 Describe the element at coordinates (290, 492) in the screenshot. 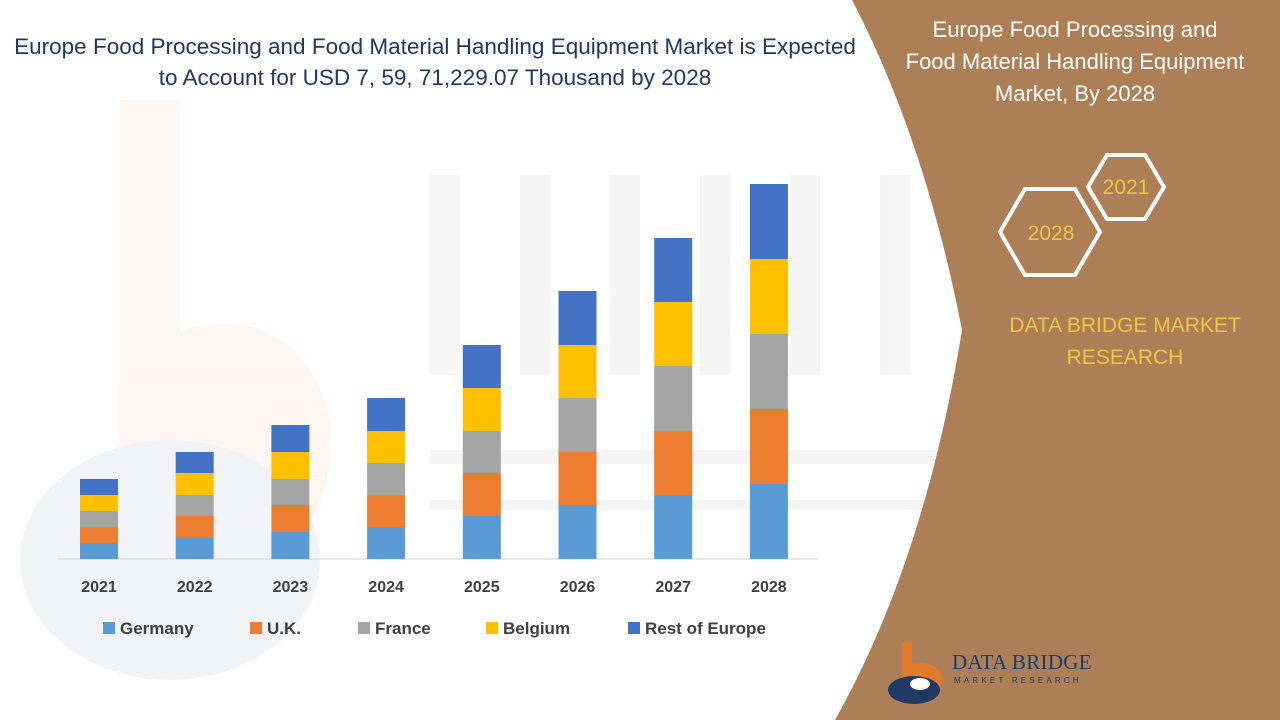

I see `bar-2023-france` at that location.